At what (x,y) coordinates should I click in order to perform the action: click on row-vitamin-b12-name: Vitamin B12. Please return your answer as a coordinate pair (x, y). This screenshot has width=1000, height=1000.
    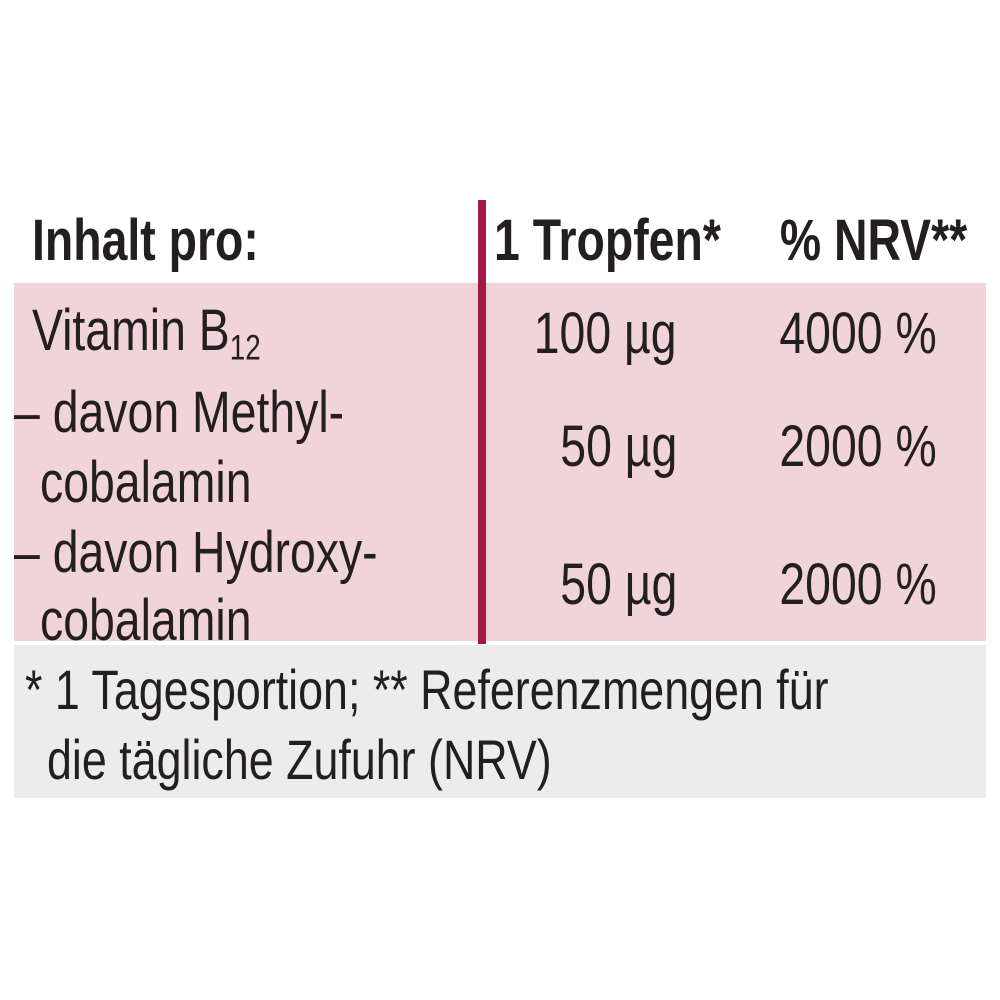
    Looking at the image, I should click on (175, 334).